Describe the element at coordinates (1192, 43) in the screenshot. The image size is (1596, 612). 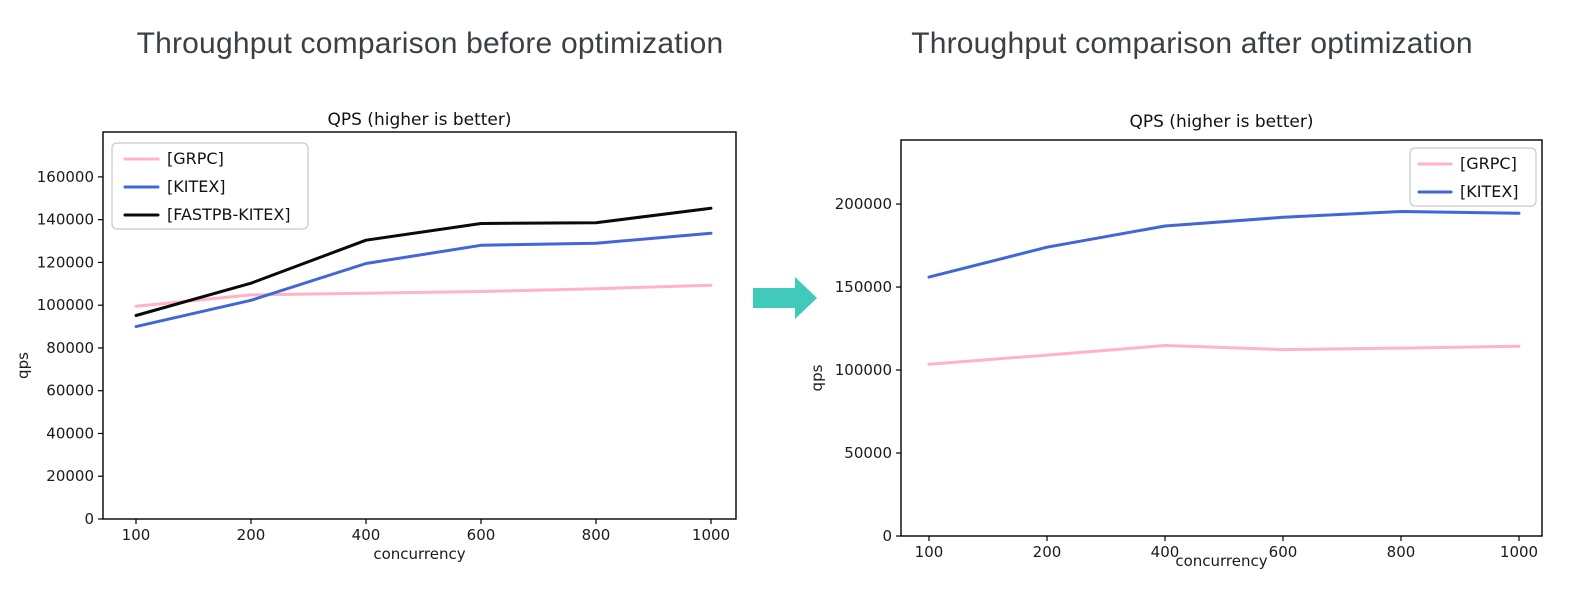
I see `heading-after-optimization: Throughput comparison after optimization` at that location.